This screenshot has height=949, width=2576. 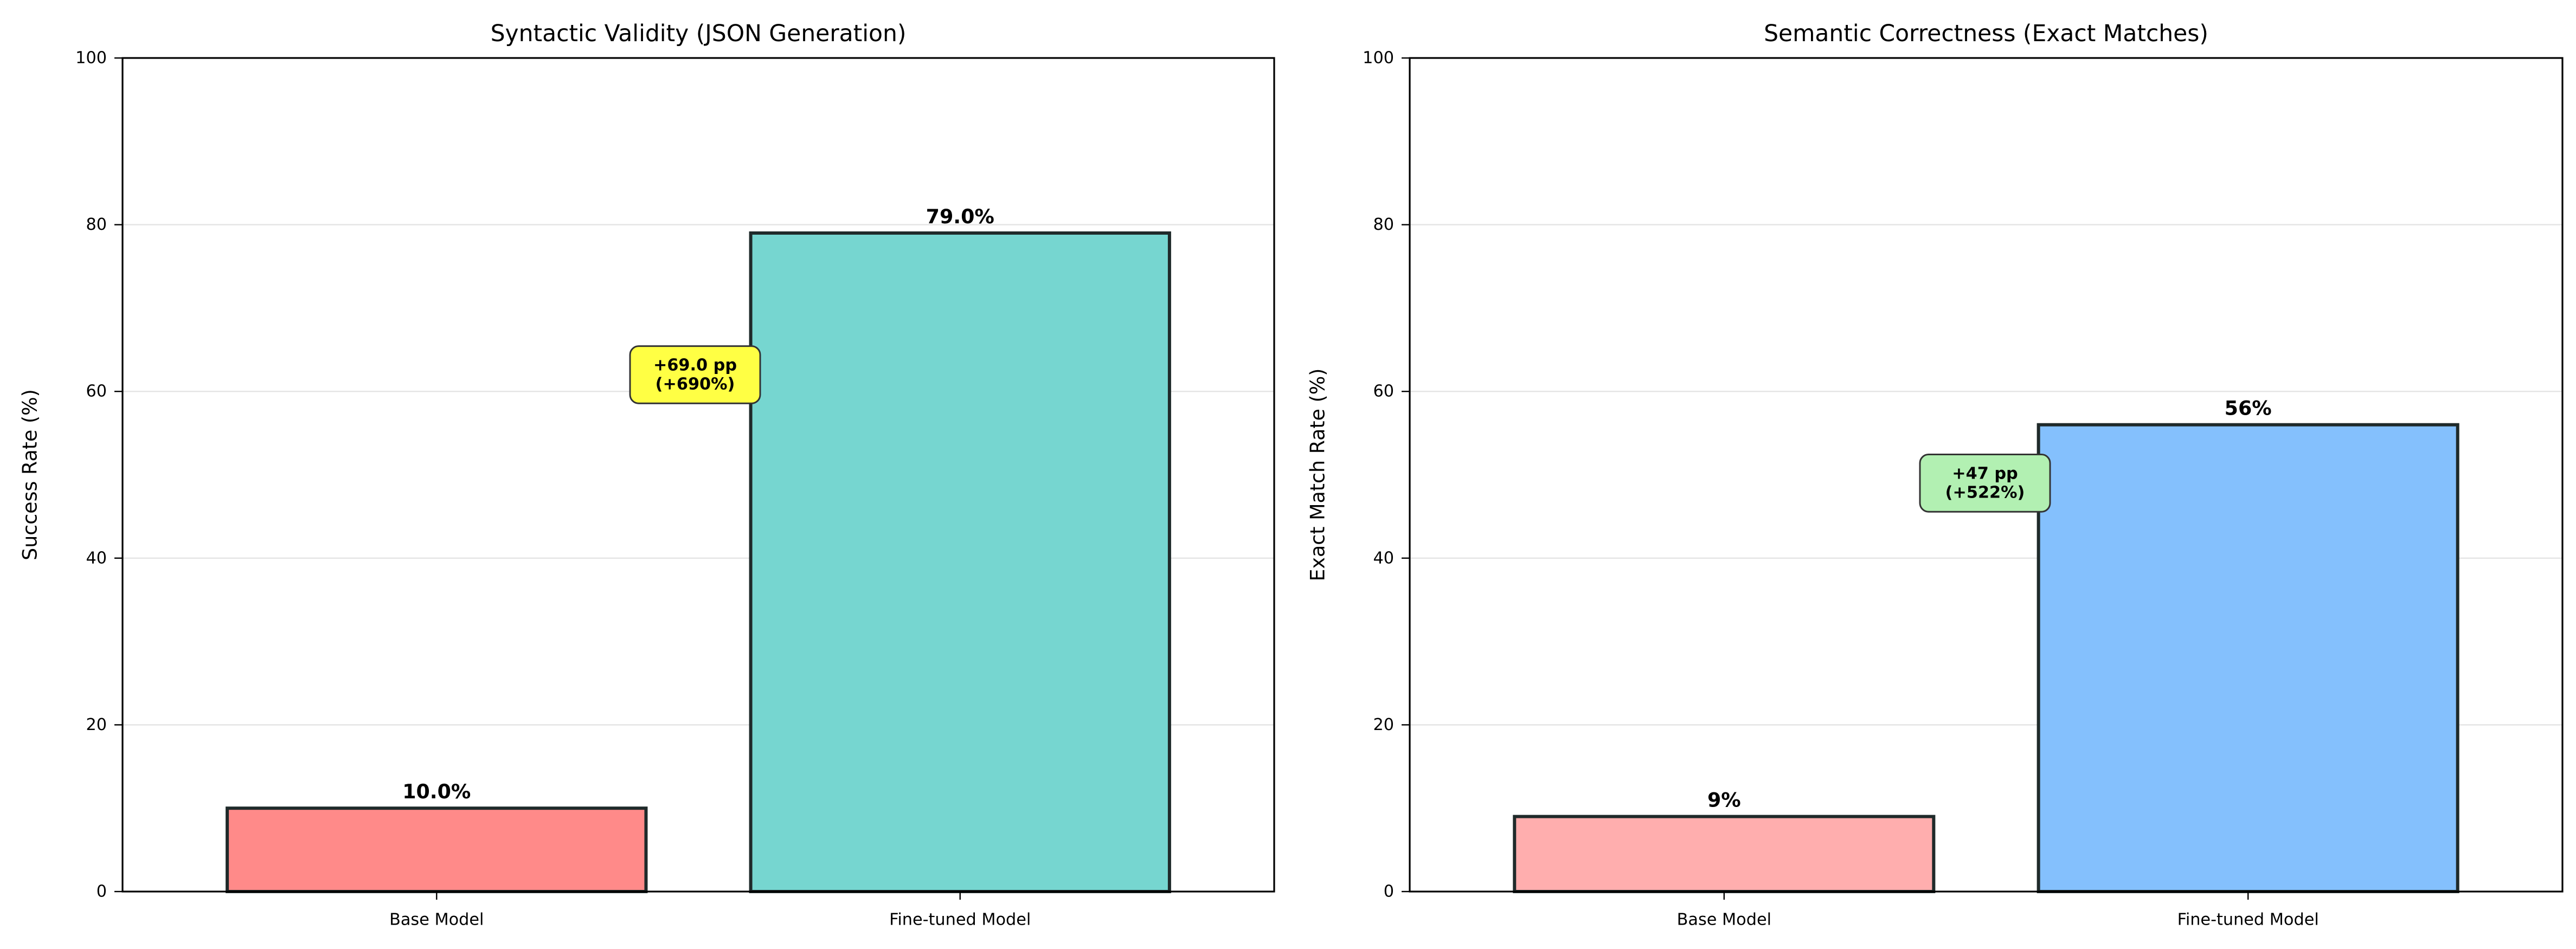 I want to click on bar-value-label: 10.0%, so click(x=436, y=791).